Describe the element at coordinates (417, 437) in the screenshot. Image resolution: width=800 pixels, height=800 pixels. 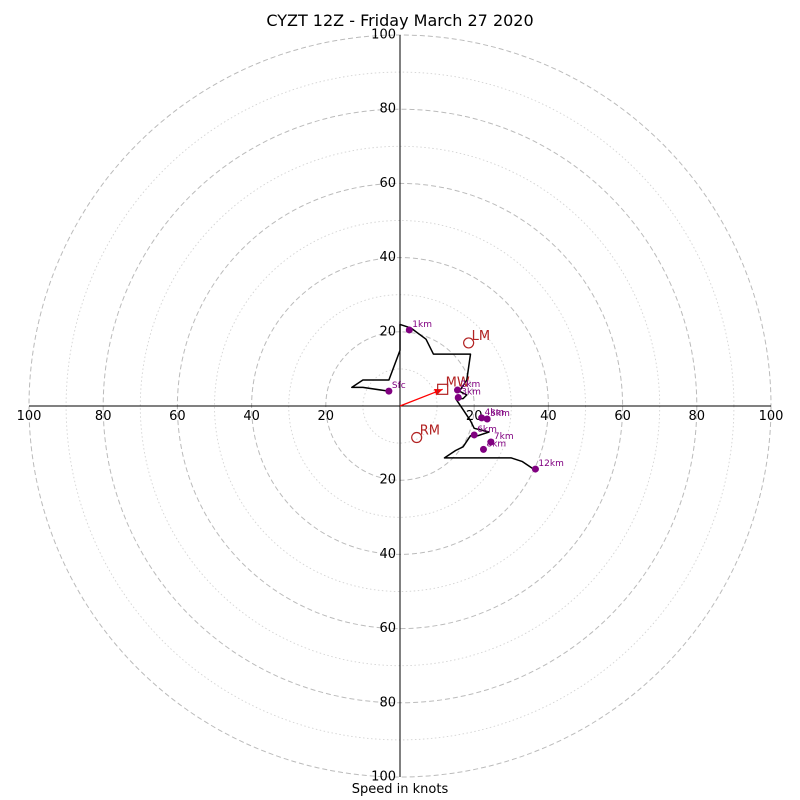
I see `marker-rm` at that location.